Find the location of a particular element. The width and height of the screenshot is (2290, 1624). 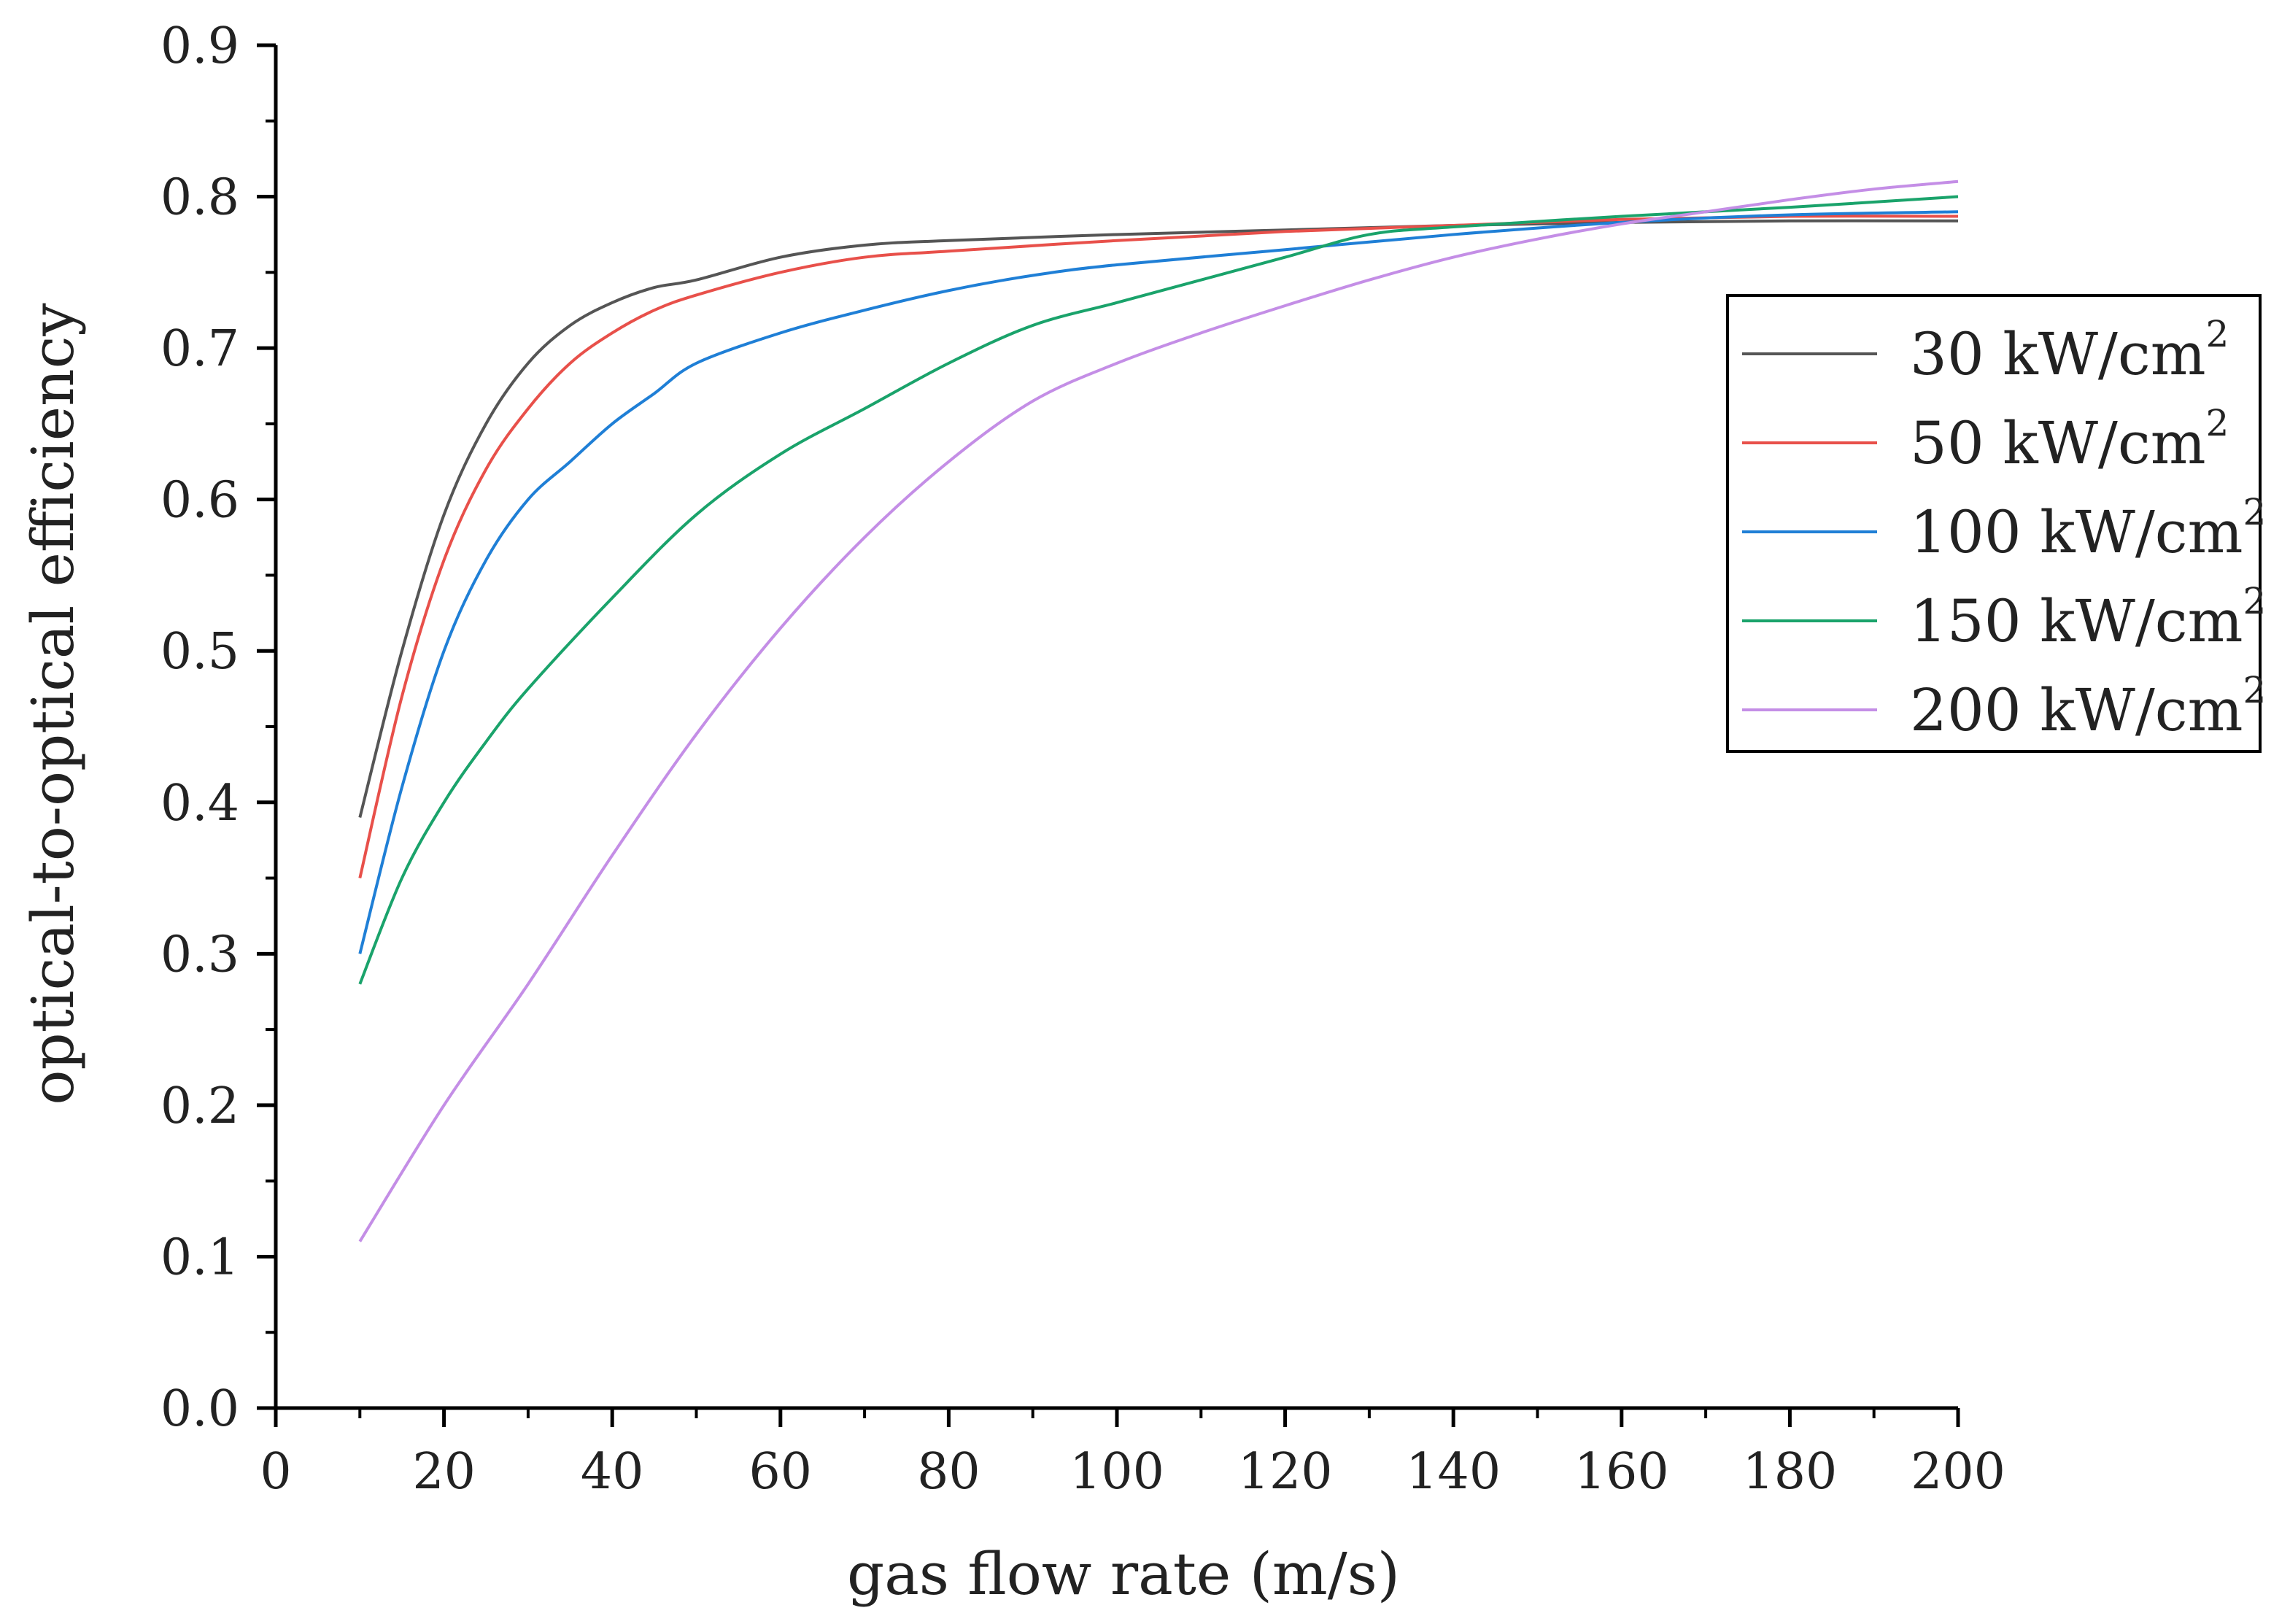

legend-label: 100 kW/cm2 is located at coordinates (2088, 528).